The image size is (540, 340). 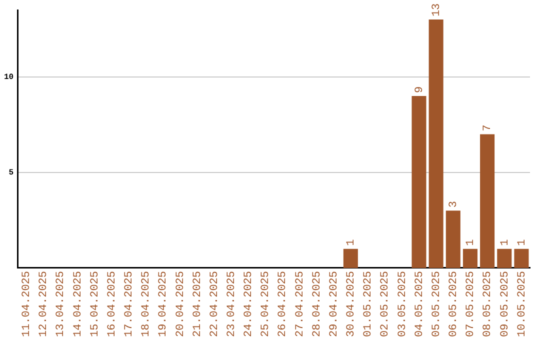 I want to click on data-label: 7, so click(x=488, y=128).